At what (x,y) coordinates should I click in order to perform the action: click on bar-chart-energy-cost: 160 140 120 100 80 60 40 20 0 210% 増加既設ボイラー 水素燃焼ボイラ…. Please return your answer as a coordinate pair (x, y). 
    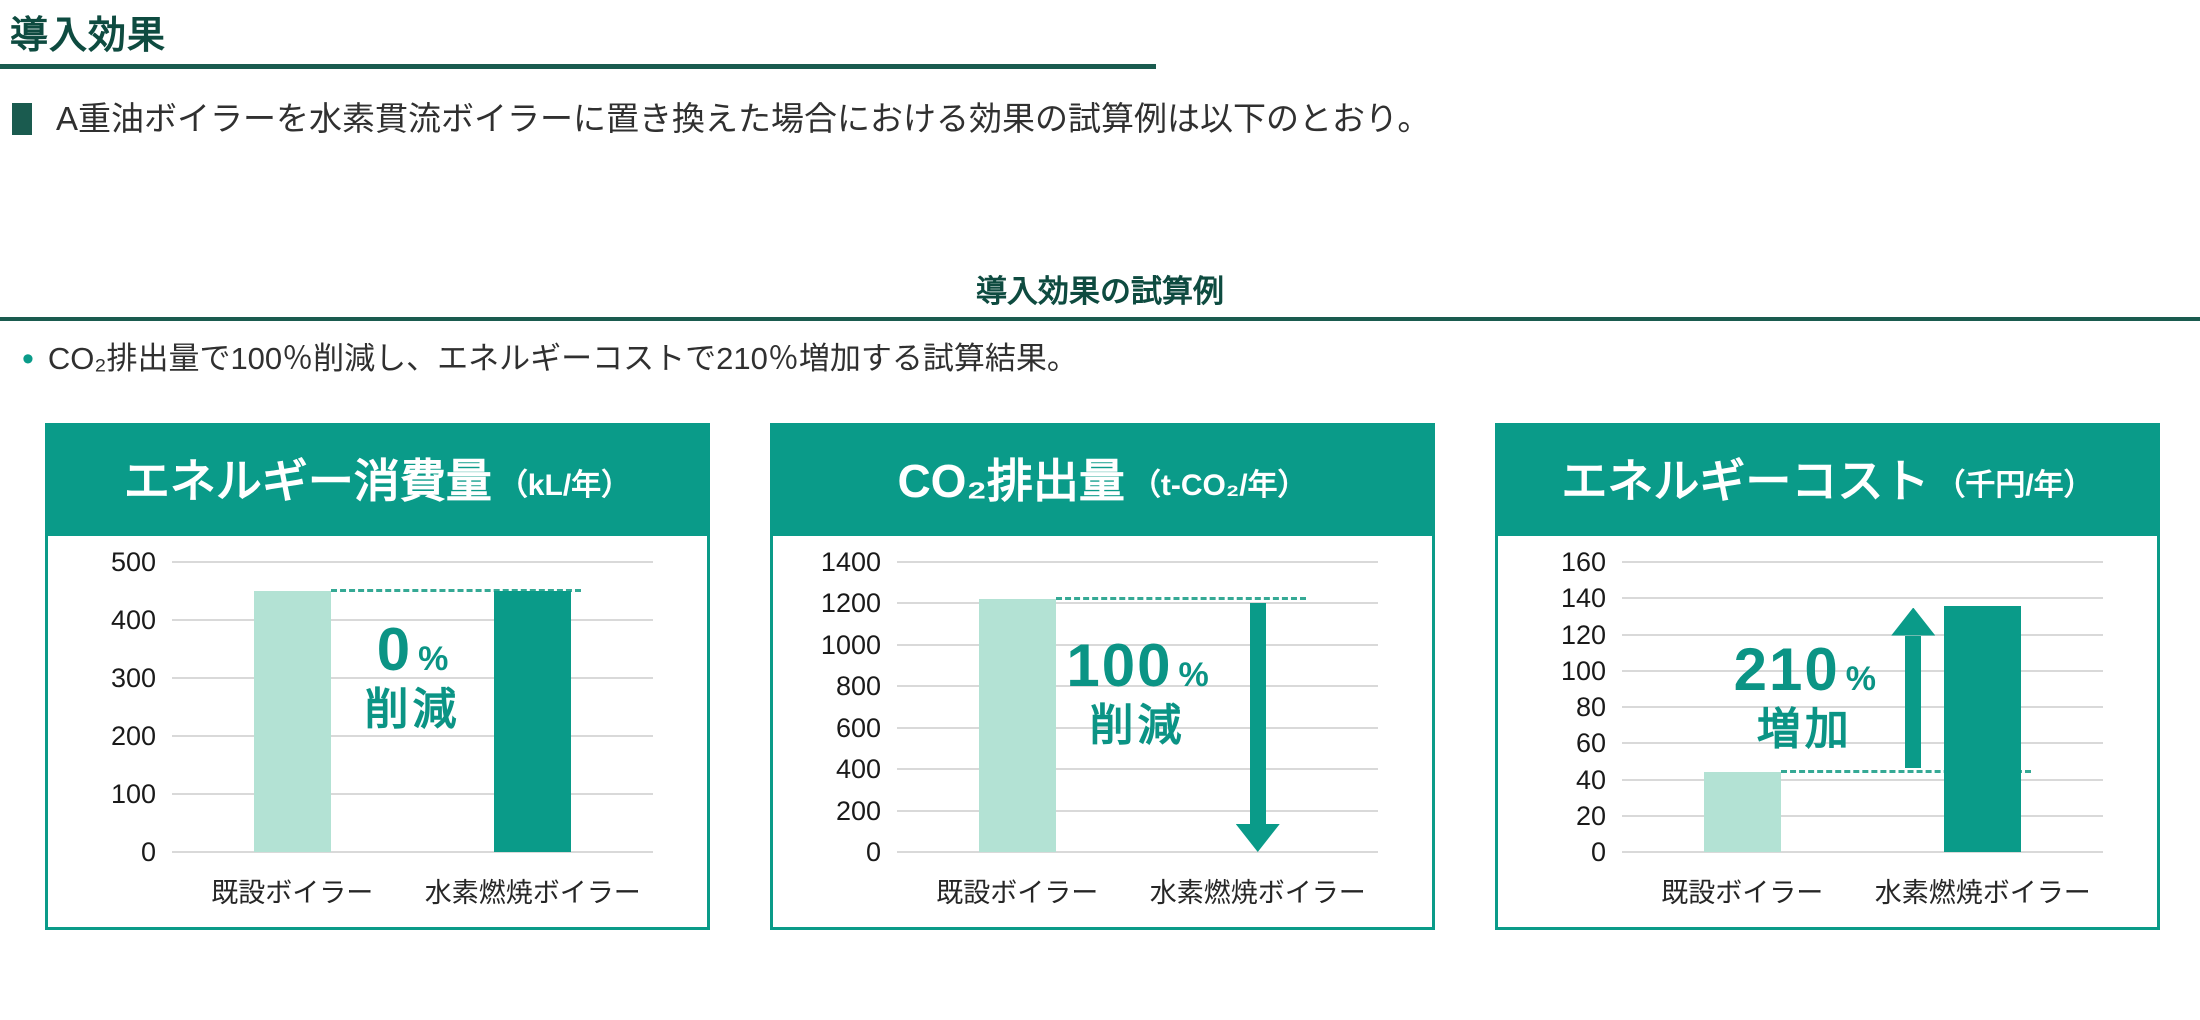
    Looking at the image, I should click on (1827, 731).